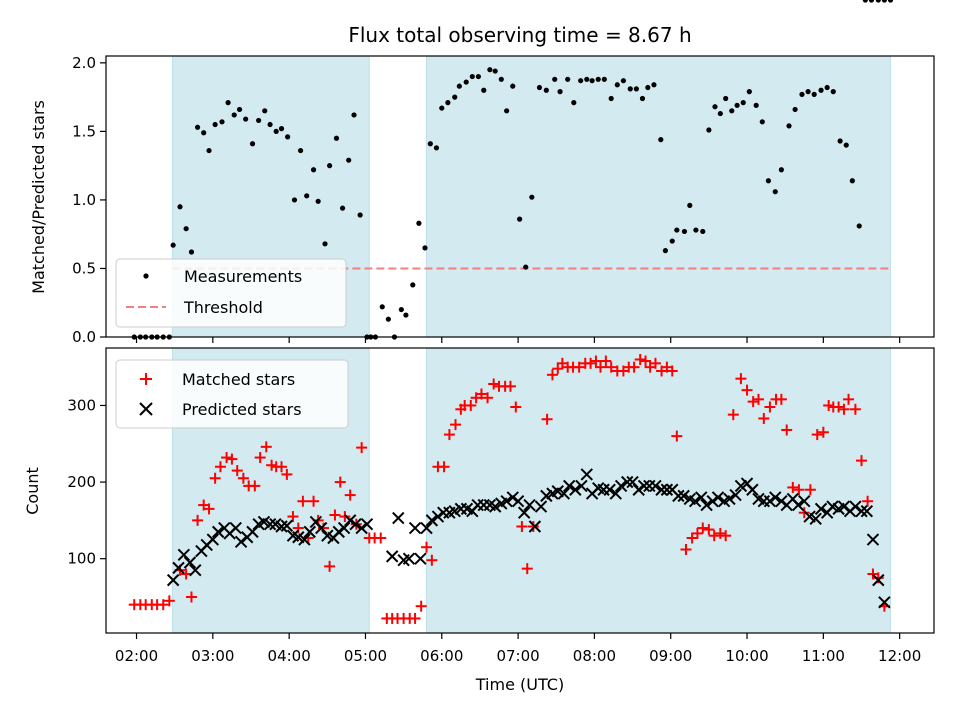 This screenshot has height=720, width=960. What do you see at coordinates (231, 293) in the screenshot?
I see `top-legend-box` at bounding box center [231, 293].